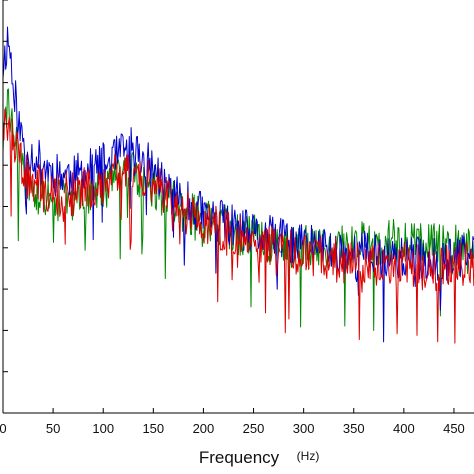  I want to click on x-axis-title: Frequency, so click(239, 457).